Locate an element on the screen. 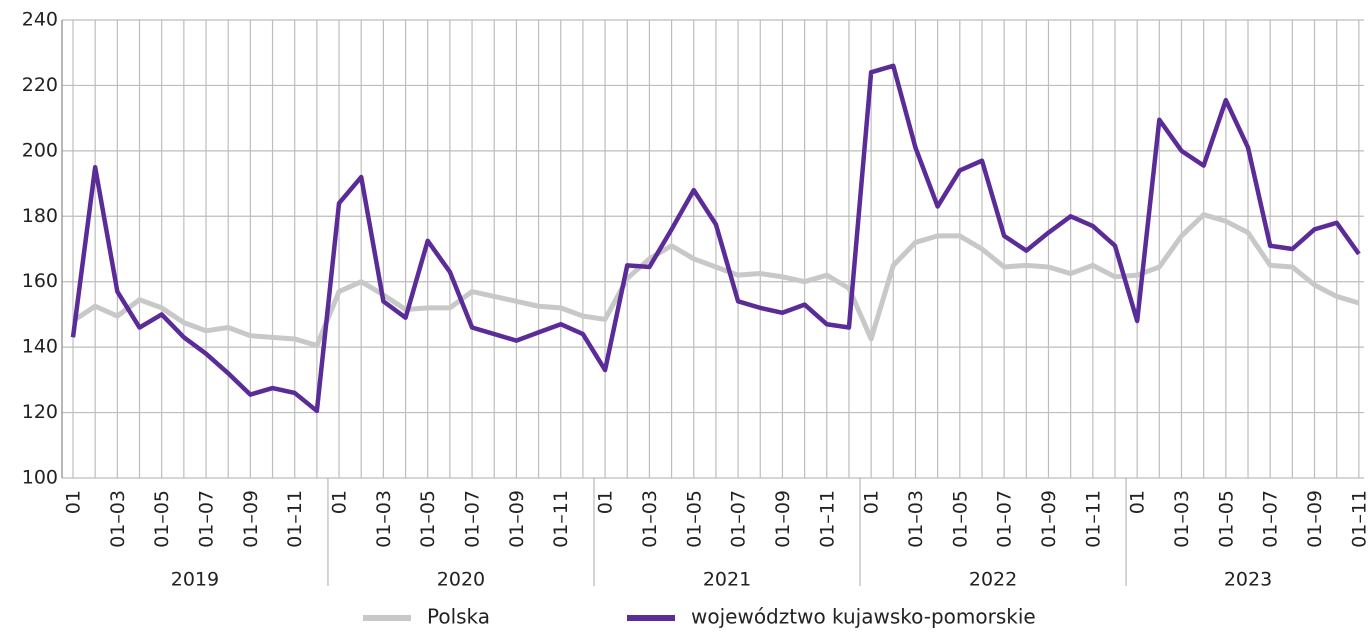  legend-label: Polska is located at coordinates (458, 617).